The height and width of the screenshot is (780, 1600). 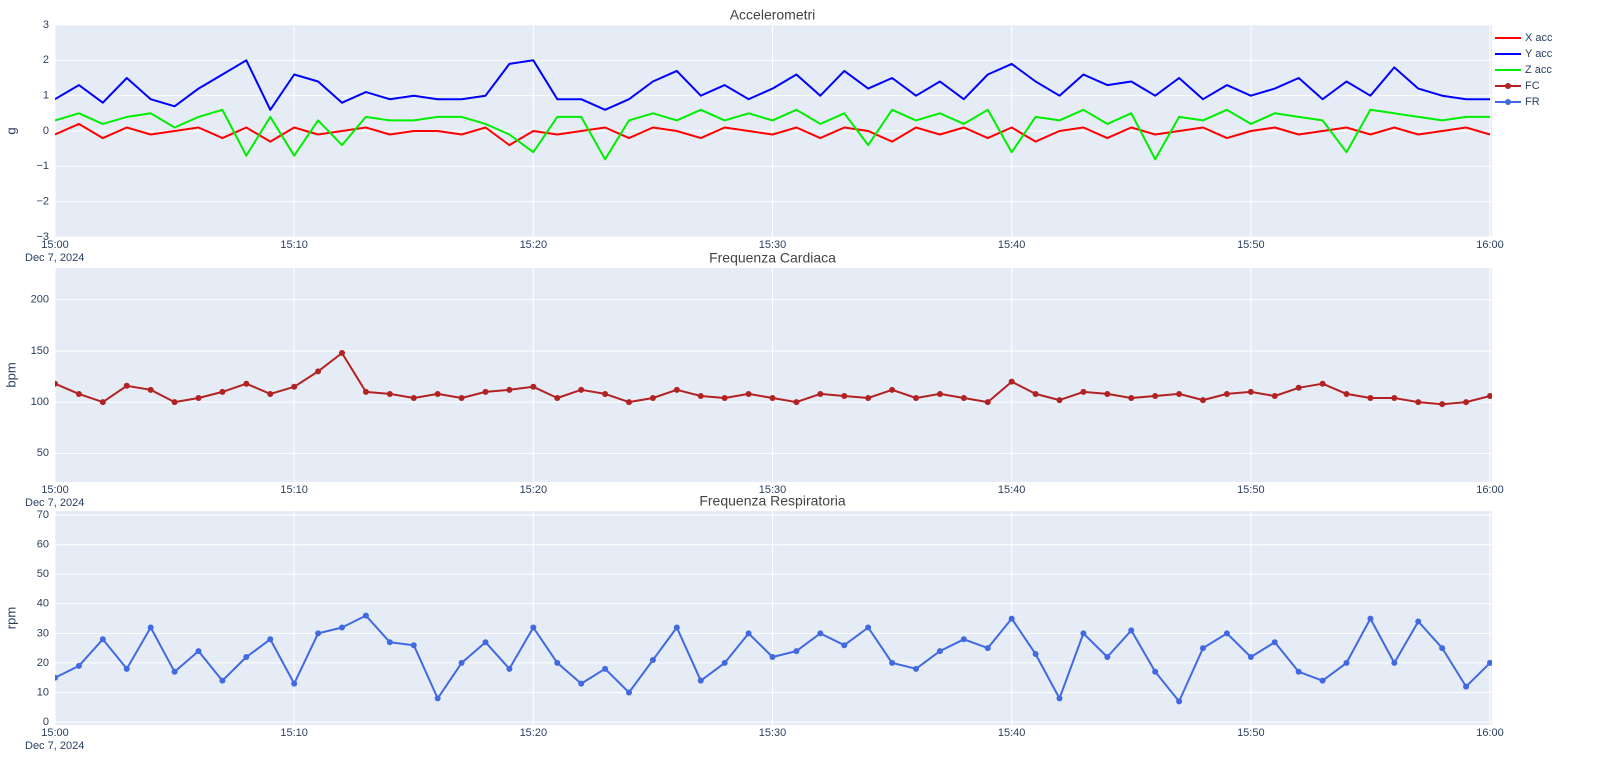 What do you see at coordinates (10, 618) in the screenshot?
I see `y-axis-label: rpm` at bounding box center [10, 618].